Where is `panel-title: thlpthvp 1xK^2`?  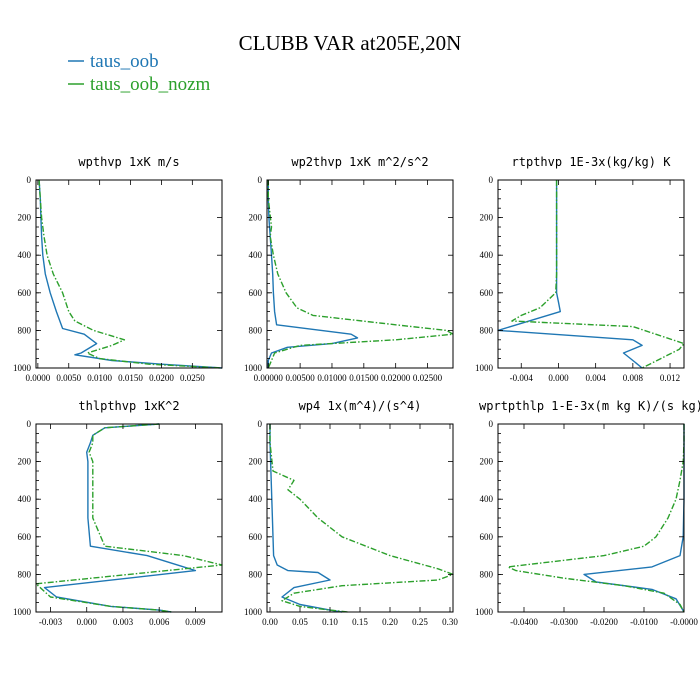
panel-title: thlpthvp 1xK^2 is located at coordinates (128, 406).